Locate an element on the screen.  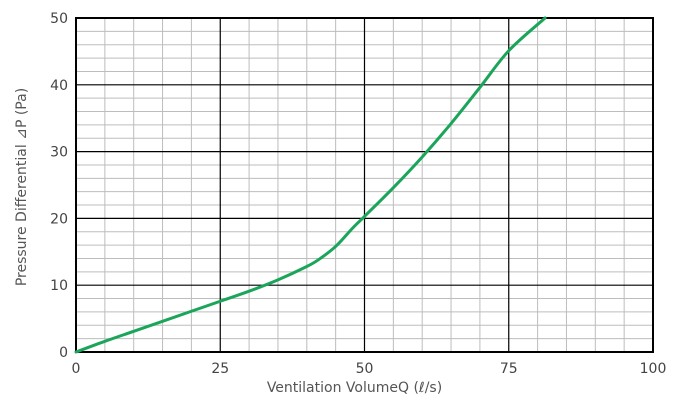
y-tick-label: 30 is located at coordinates (59, 153).